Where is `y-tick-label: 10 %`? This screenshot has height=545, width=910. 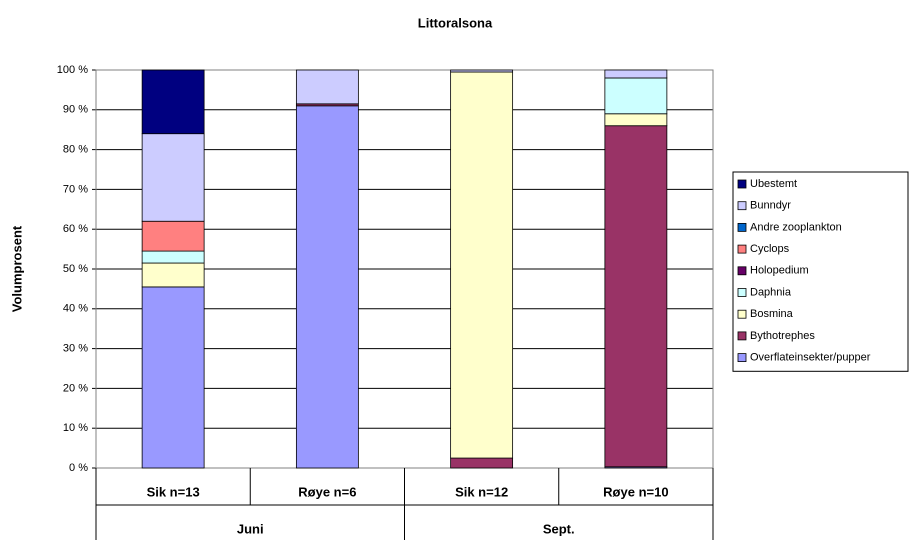
y-tick-label: 10 % is located at coordinates (75, 428).